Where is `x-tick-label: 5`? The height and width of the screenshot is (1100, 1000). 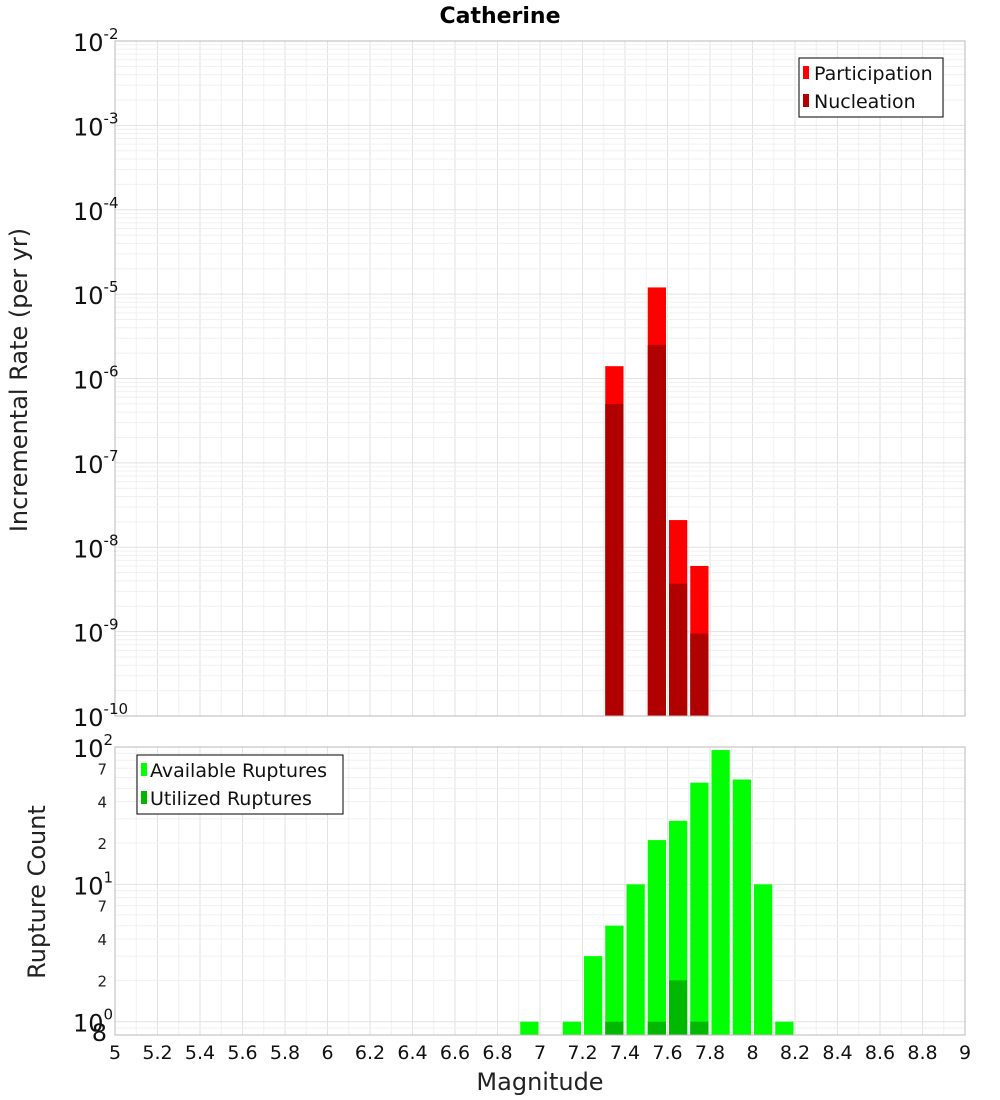
x-tick-label: 5 is located at coordinates (115, 1053).